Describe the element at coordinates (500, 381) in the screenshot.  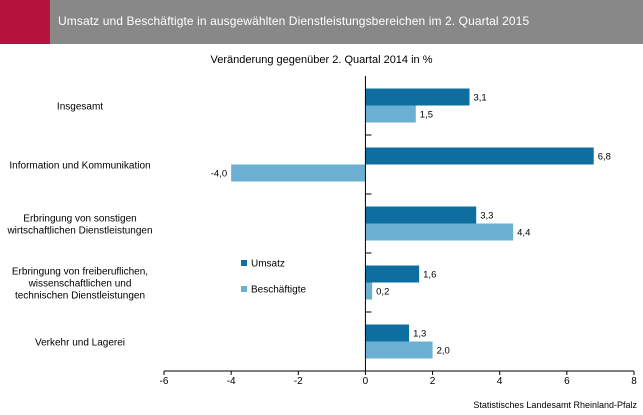
I see `x-tick-label: 4` at that location.